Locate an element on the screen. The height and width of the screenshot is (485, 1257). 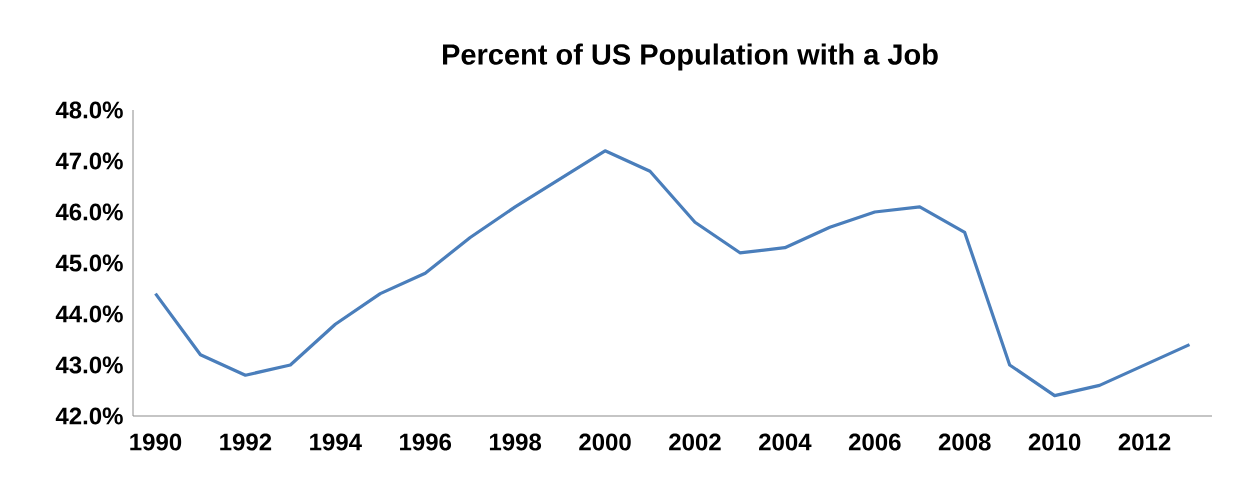
x-tick-label: 2010 is located at coordinates (1054, 442).